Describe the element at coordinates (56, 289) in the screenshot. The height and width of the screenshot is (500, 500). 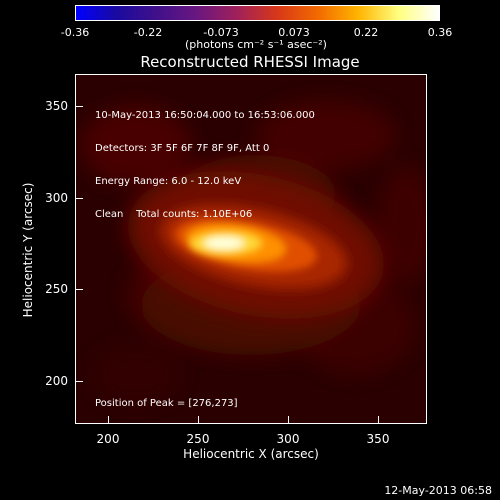
I see `y-tick-label: 250` at that location.